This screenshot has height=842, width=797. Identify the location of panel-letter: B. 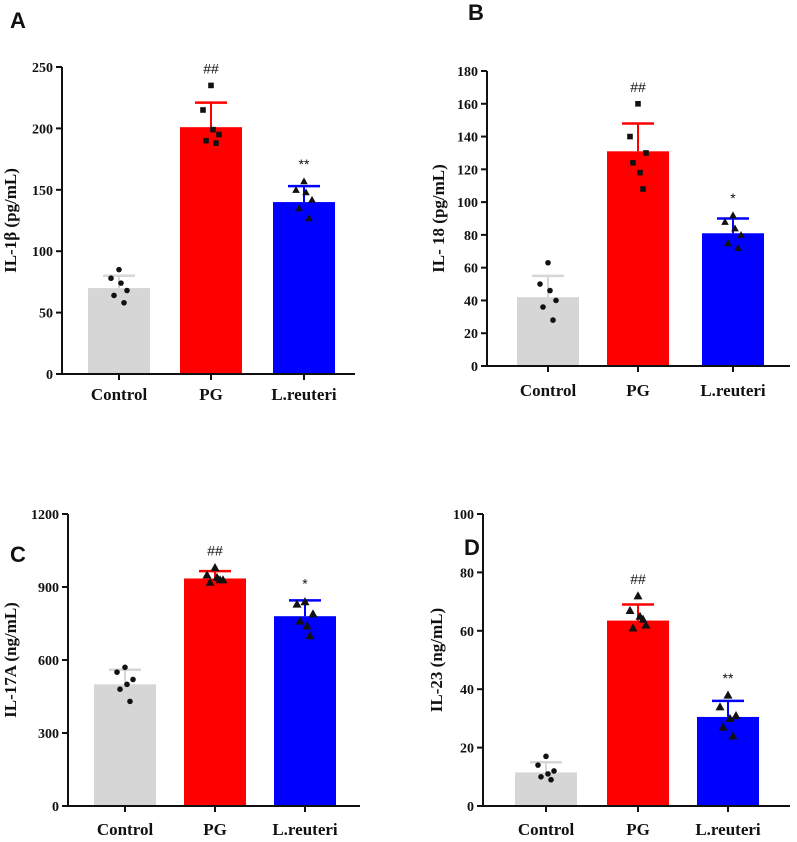
(476, 12).